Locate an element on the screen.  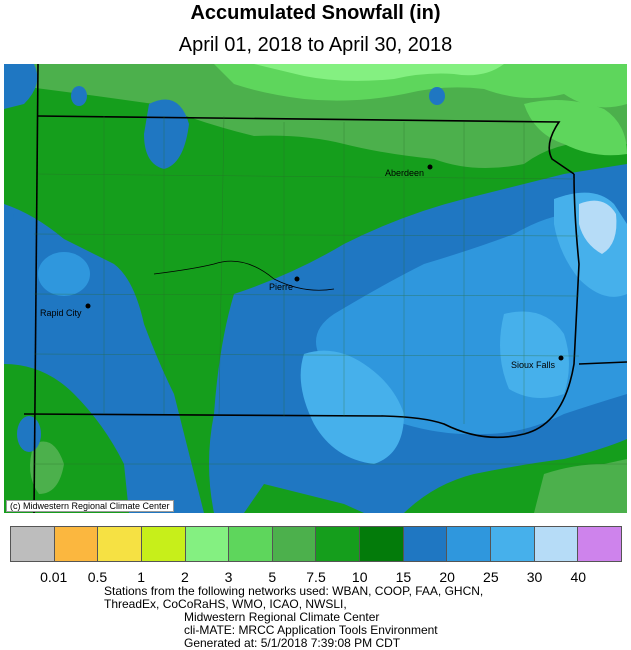
legend-tick-label: 0.5 is located at coordinates (97, 577).